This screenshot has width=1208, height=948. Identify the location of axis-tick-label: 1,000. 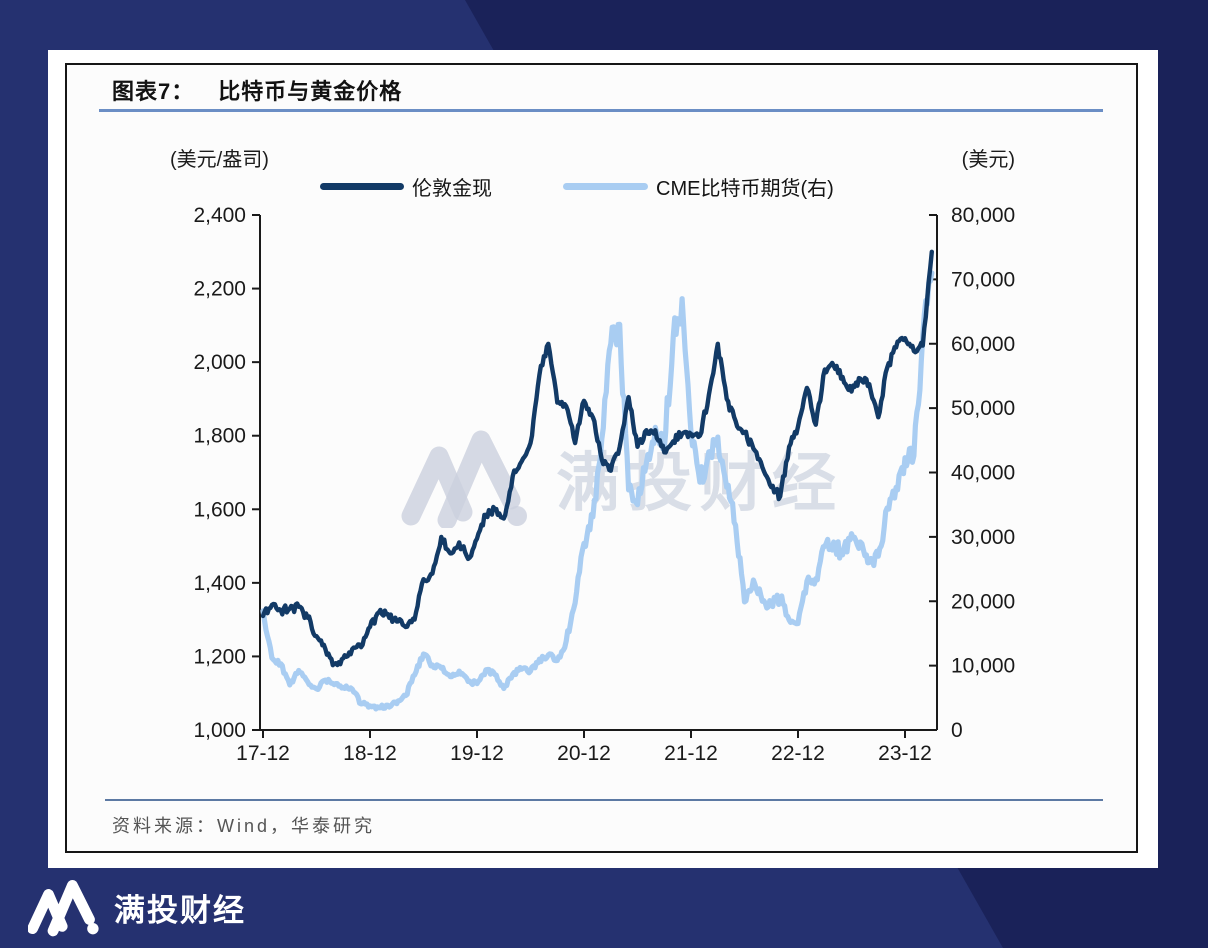
(219, 730).